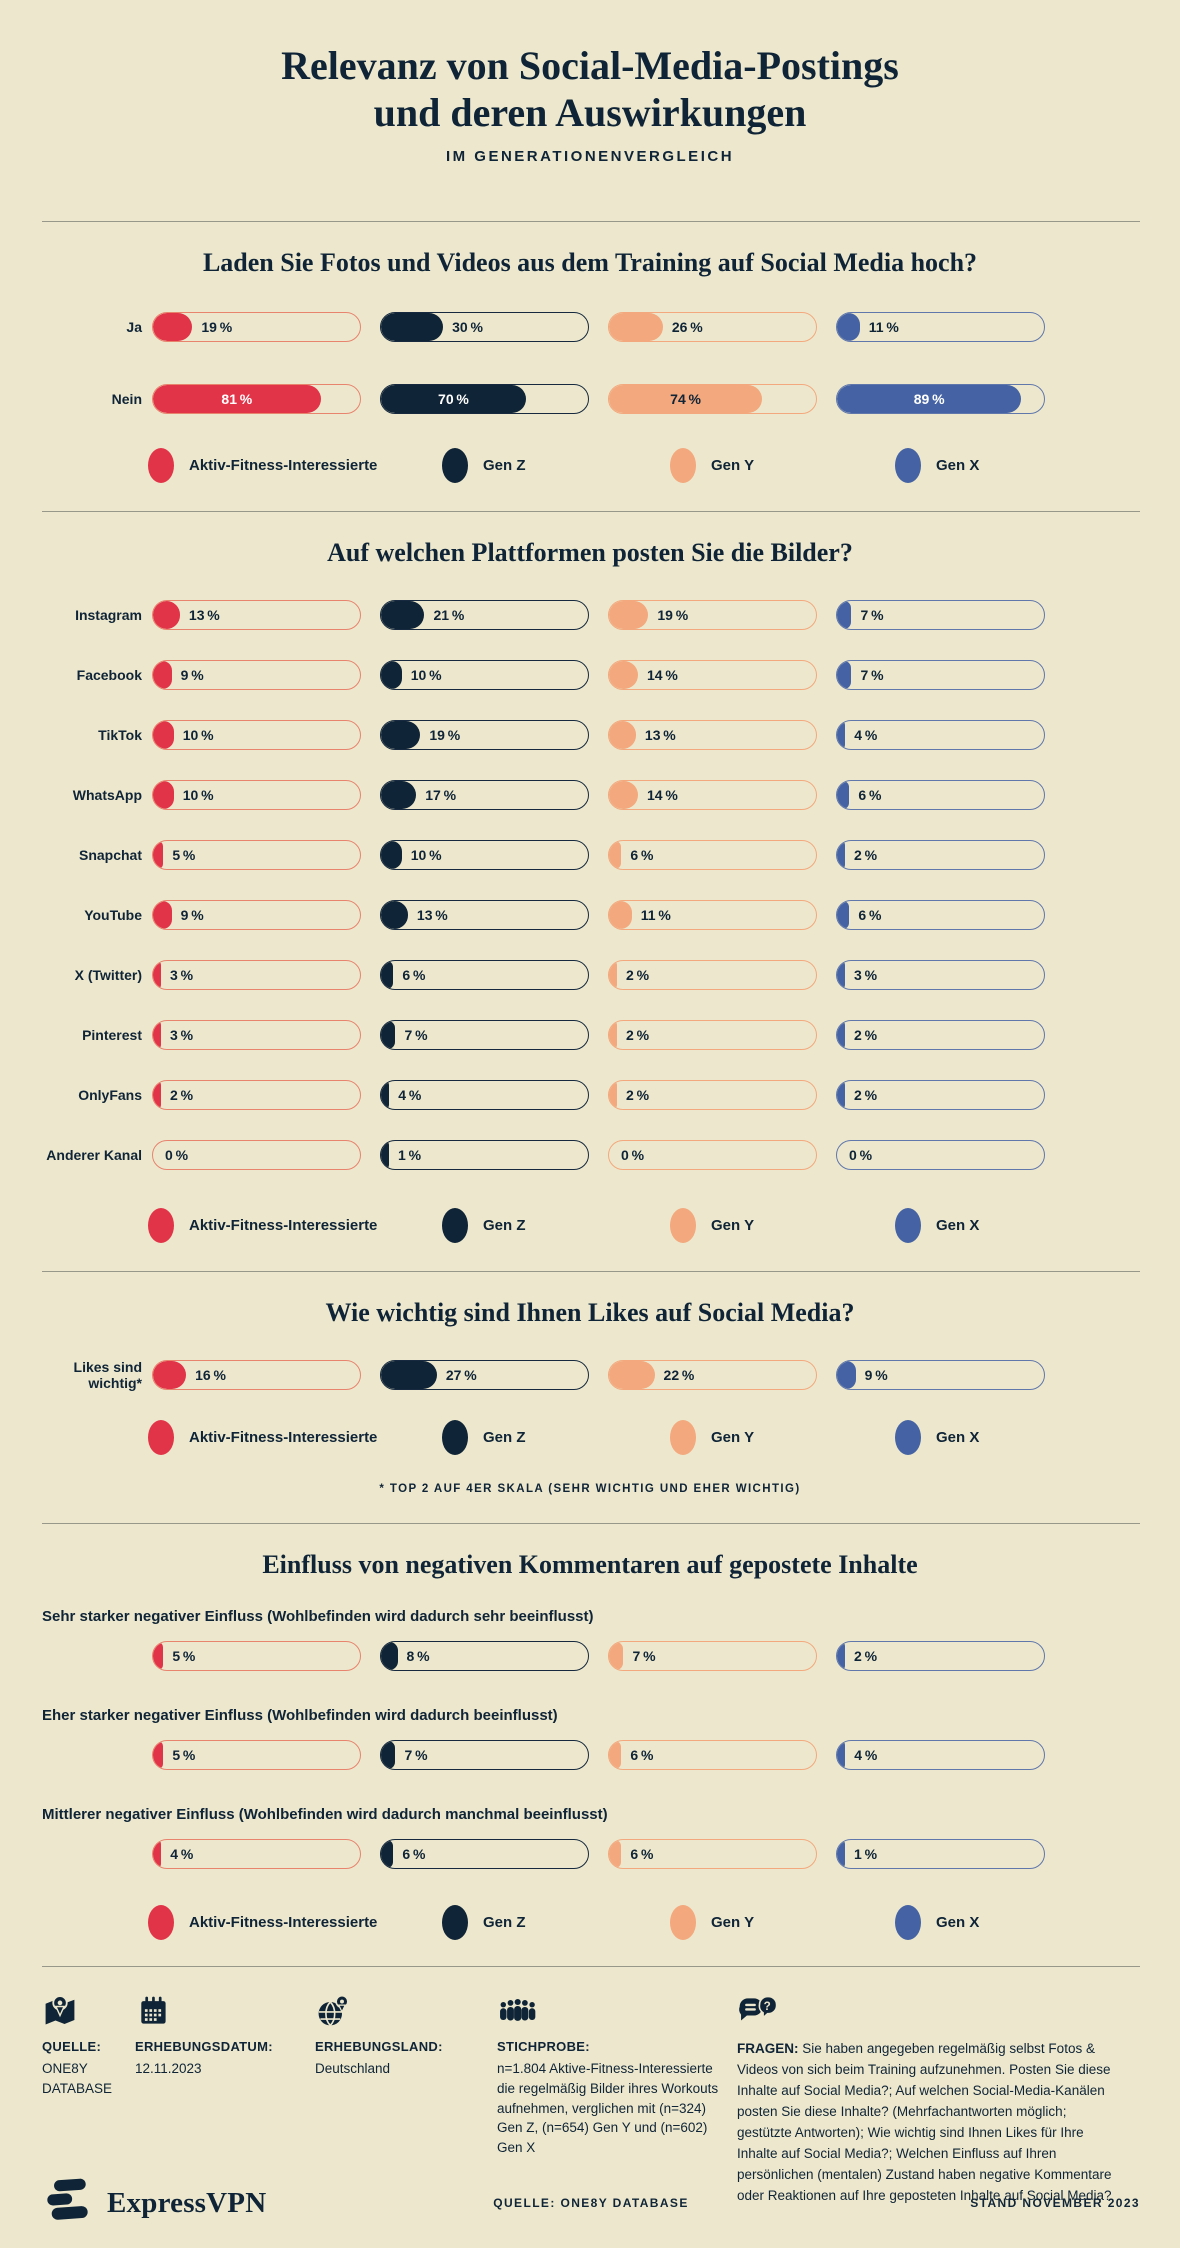  Describe the element at coordinates (598, 327) in the screenshot. I see `bar-group: 19 % 30 % 26 % 11 %` at that location.